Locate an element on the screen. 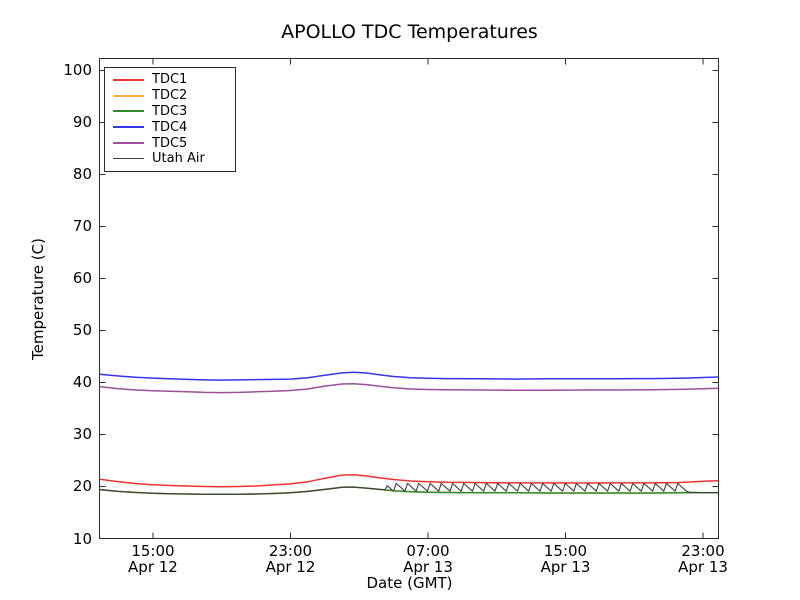  x-tick-label: 23:00 Apr 13 is located at coordinates (703, 559).